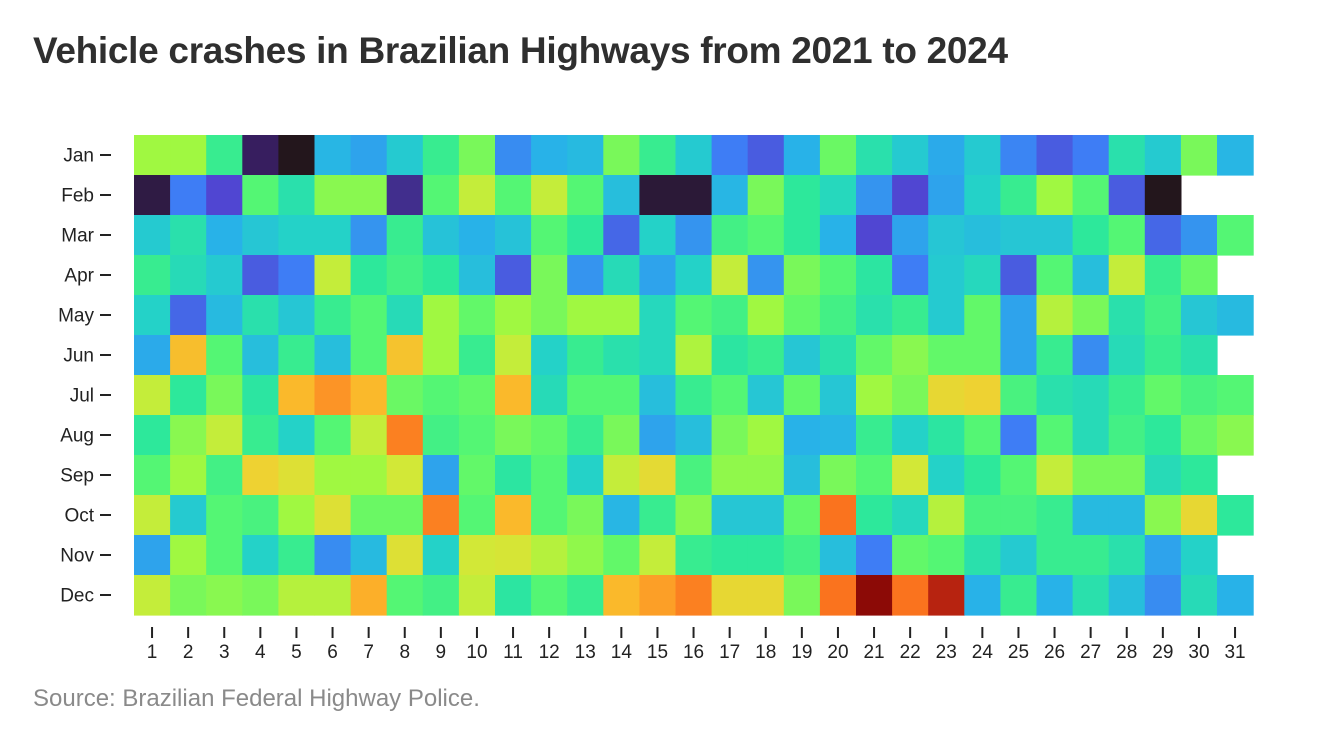 Image resolution: width=1344 pixels, height=750 pixels. What do you see at coordinates (332, 652) in the screenshot?
I see `x-tick-label: 6` at bounding box center [332, 652].